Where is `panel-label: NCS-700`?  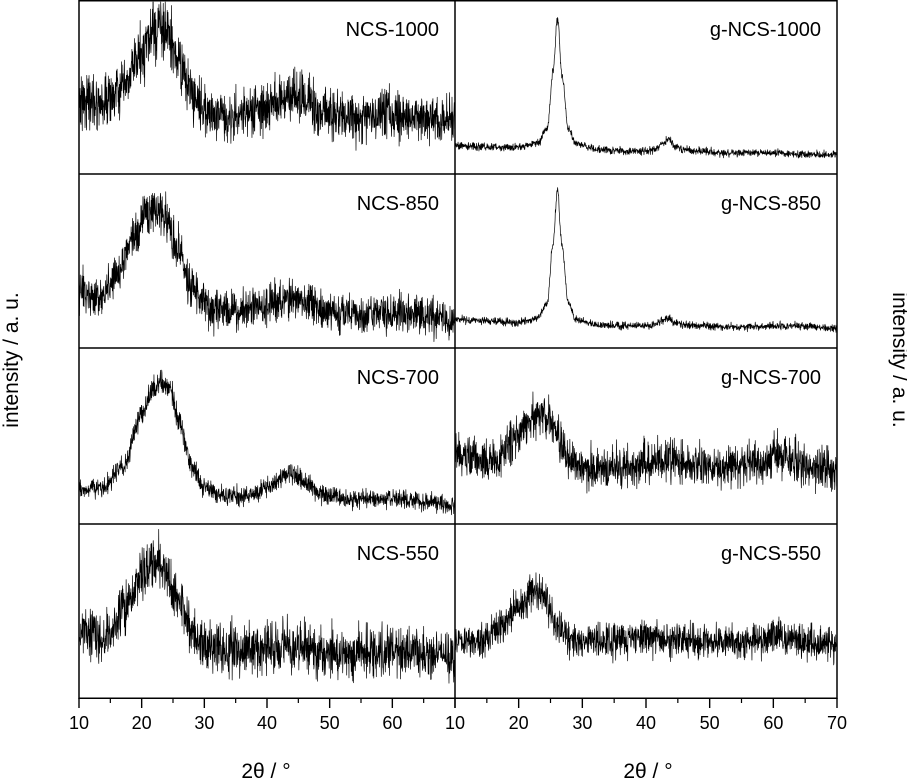
panel-label: NCS-700 is located at coordinates (398, 378).